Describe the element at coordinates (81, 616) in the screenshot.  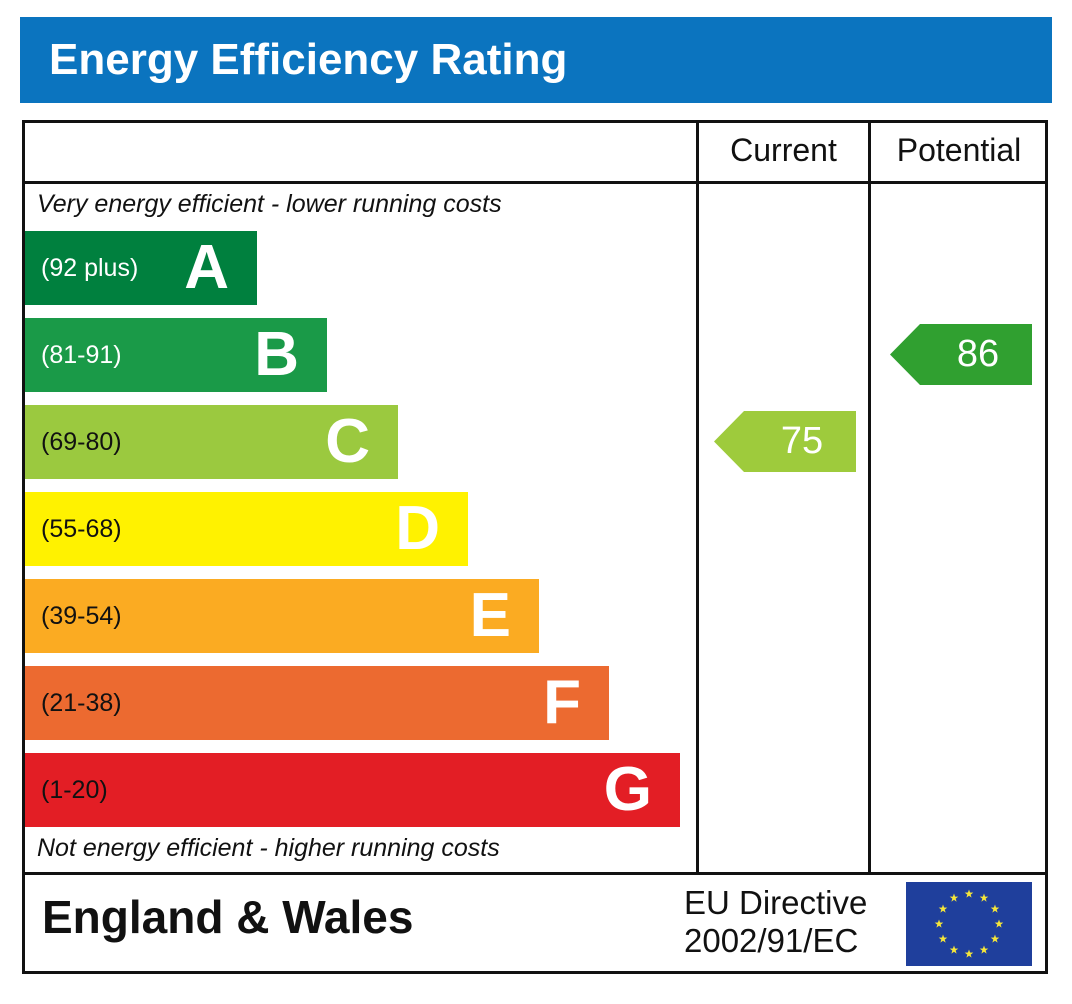
I see `band-range: (39-54)` at that location.